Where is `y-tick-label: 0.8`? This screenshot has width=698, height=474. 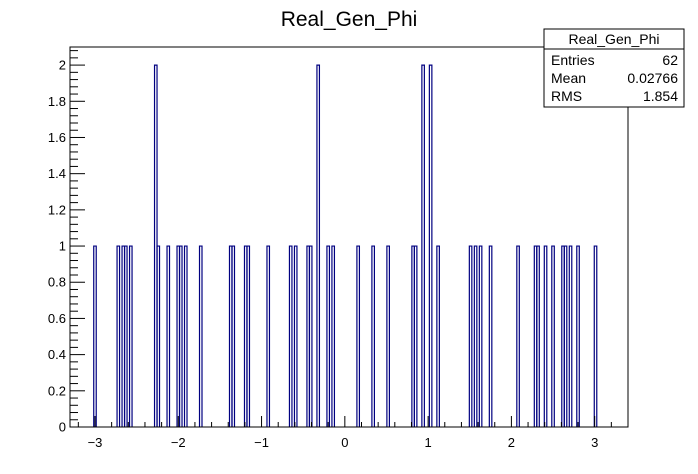
y-tick-label: 0.8 is located at coordinates (57, 282).